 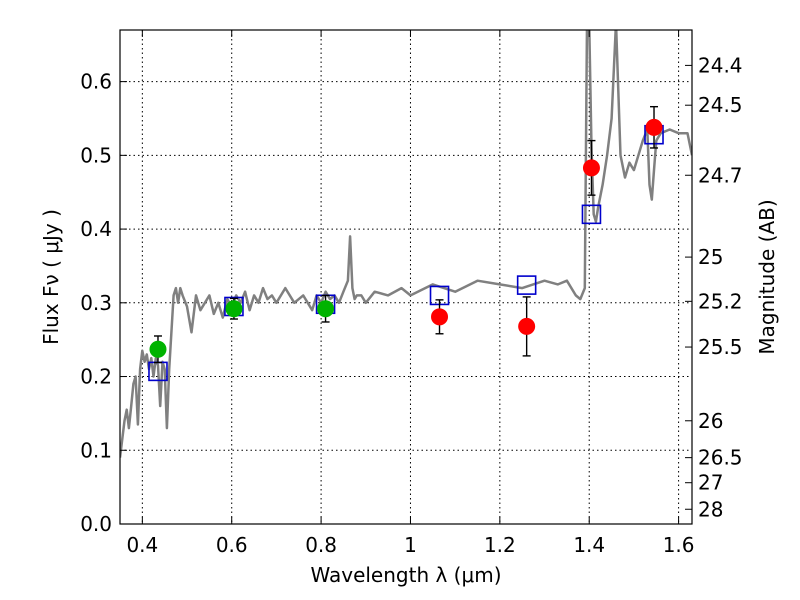 I want to click on right-tick-label: 24.7, so click(x=720, y=175).